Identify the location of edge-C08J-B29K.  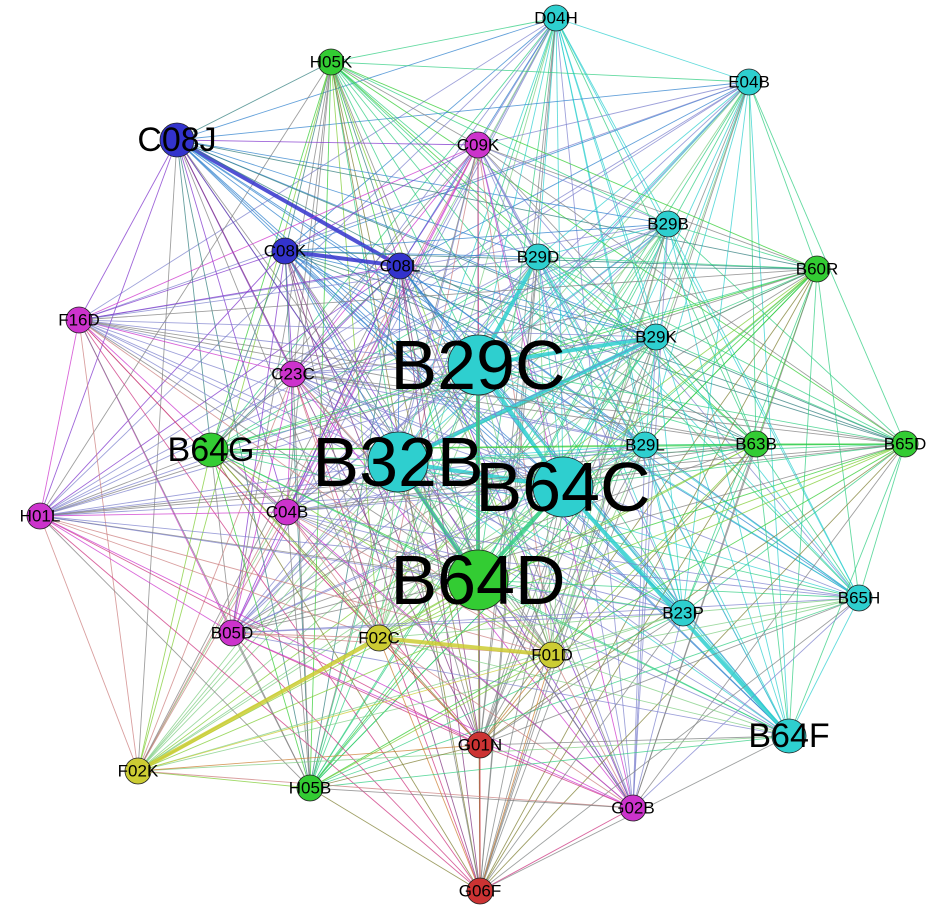
(416, 238).